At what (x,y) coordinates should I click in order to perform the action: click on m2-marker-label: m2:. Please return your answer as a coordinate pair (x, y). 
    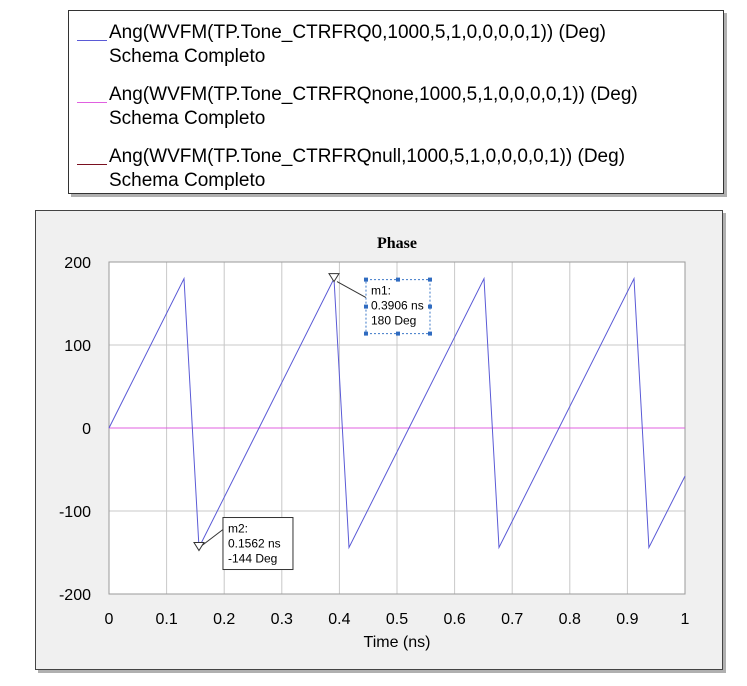
    Looking at the image, I should click on (238, 529).